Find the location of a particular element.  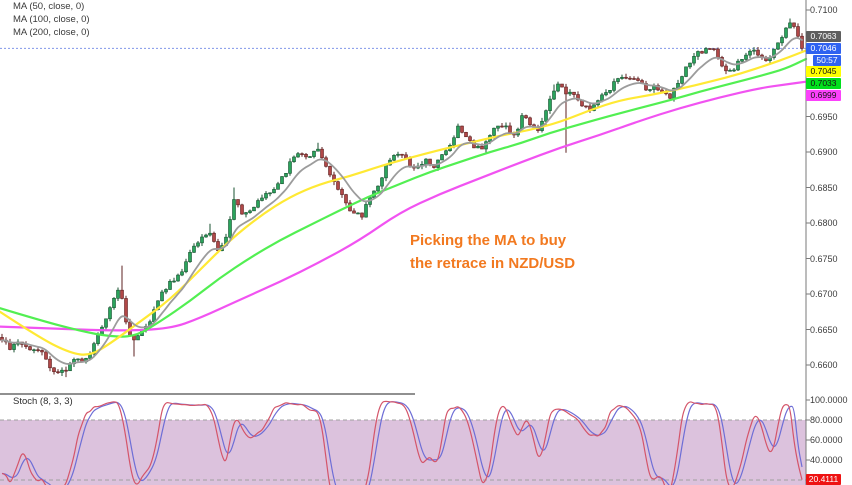

ma-legend-item-100: MA (100, close, 0) is located at coordinates (51, 19).